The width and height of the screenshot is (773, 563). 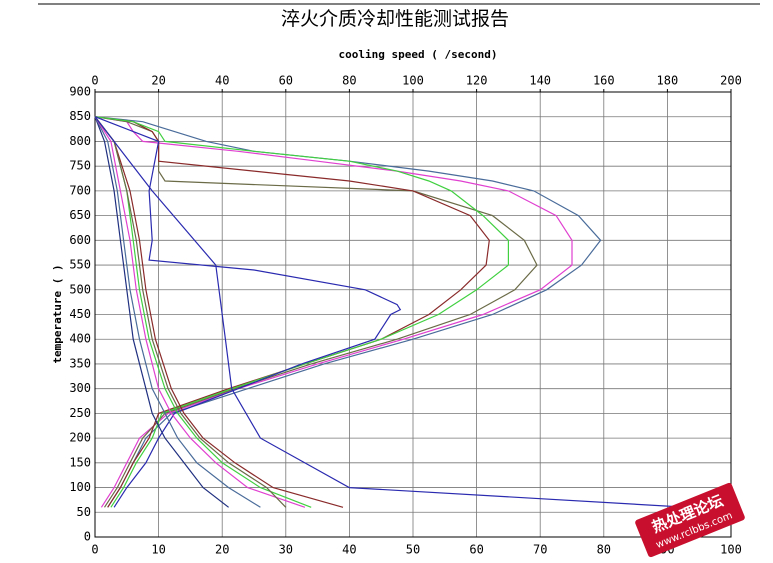 What do you see at coordinates (413, 81) in the screenshot?
I see `x2-tick-label: 100` at bounding box center [413, 81].